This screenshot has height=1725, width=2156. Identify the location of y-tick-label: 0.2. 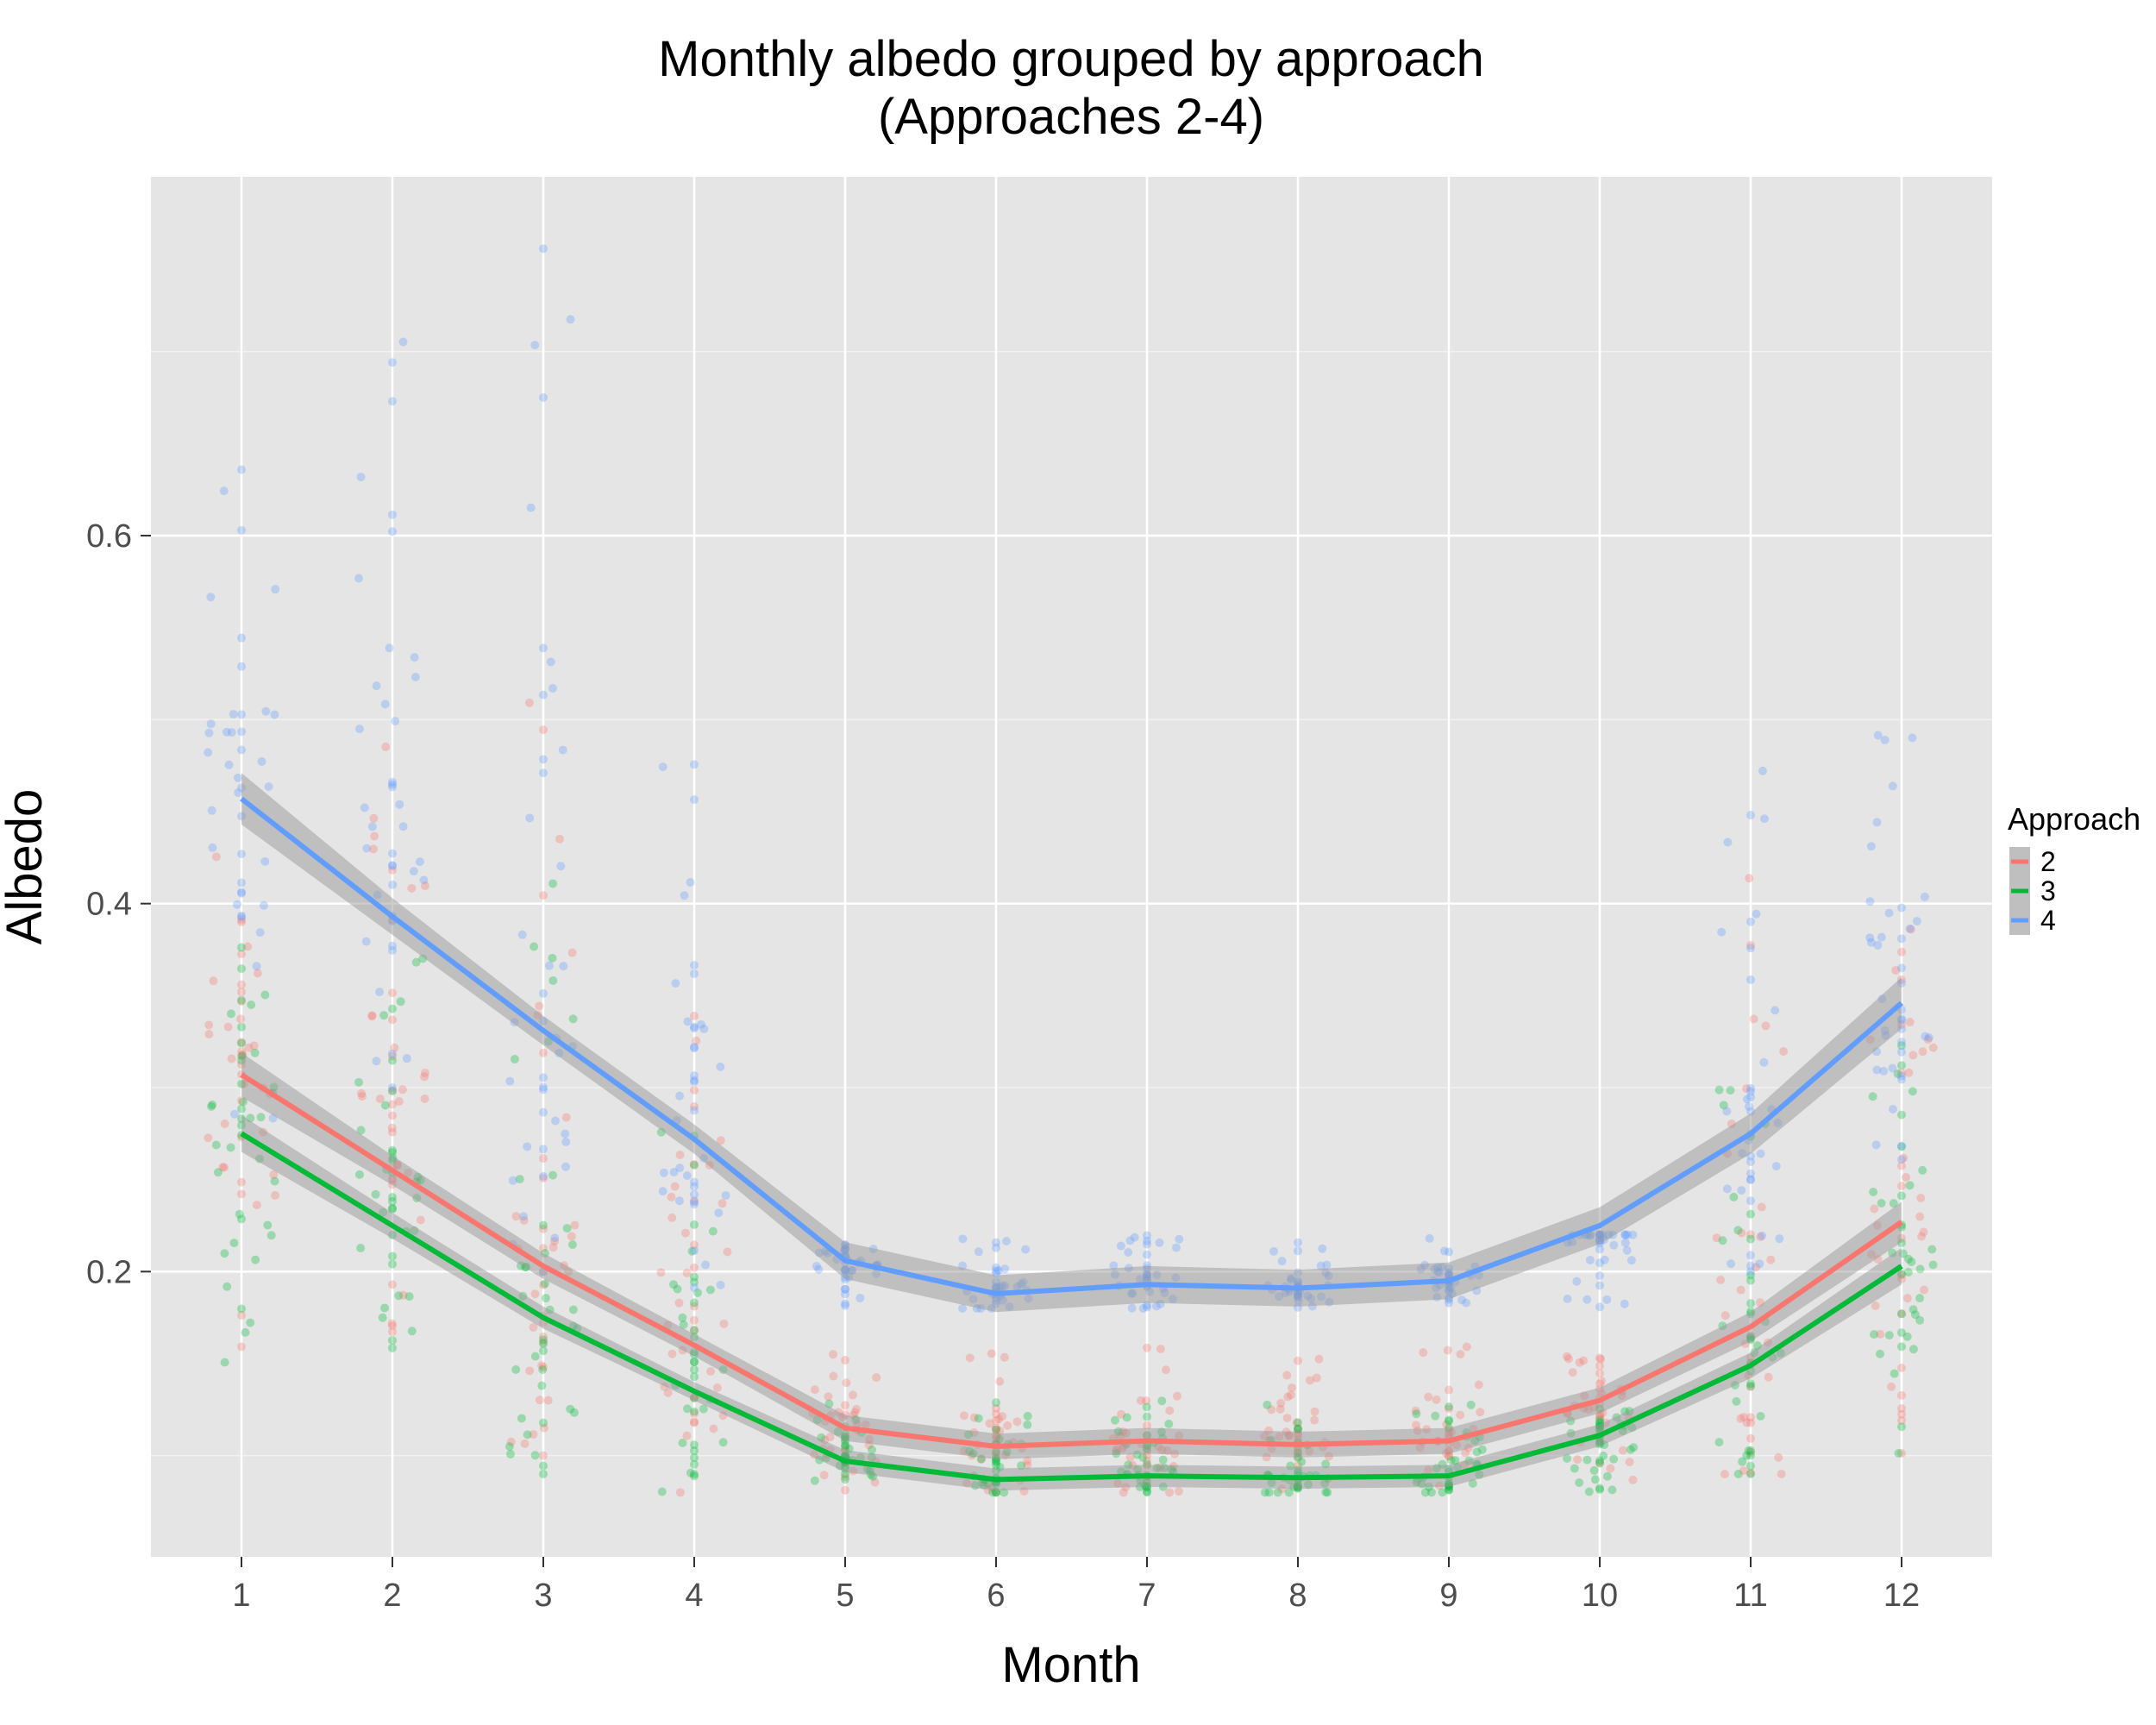
(109, 1272).